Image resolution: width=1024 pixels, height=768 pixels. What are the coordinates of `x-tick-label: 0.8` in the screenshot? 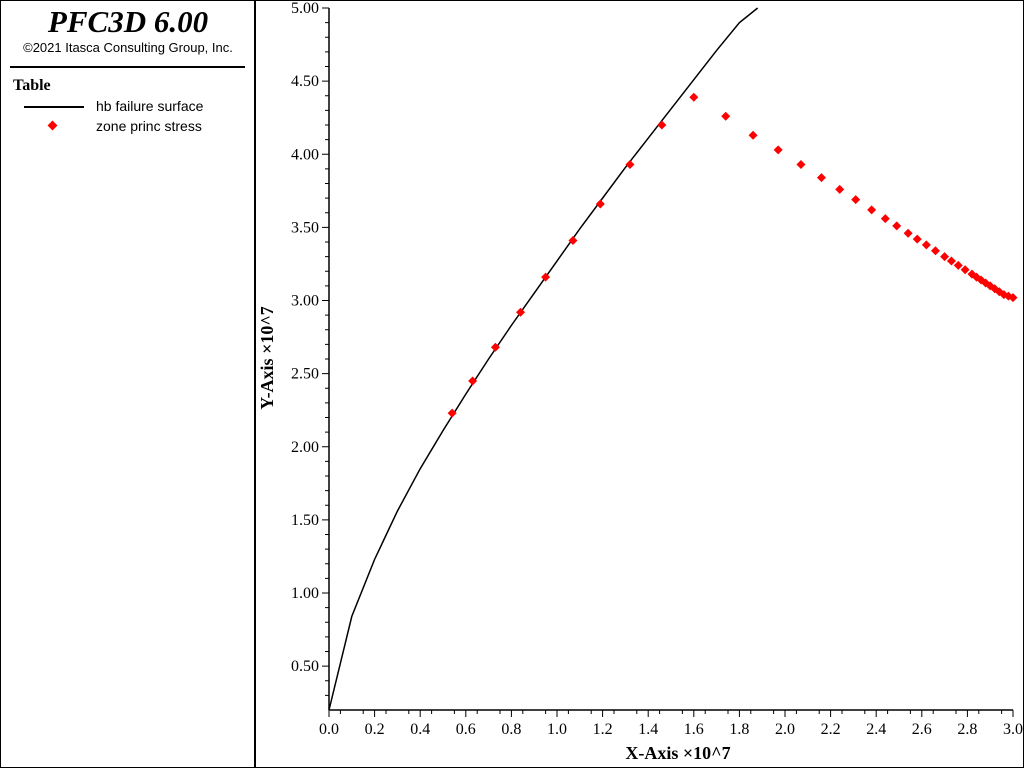 It's located at (511, 729).